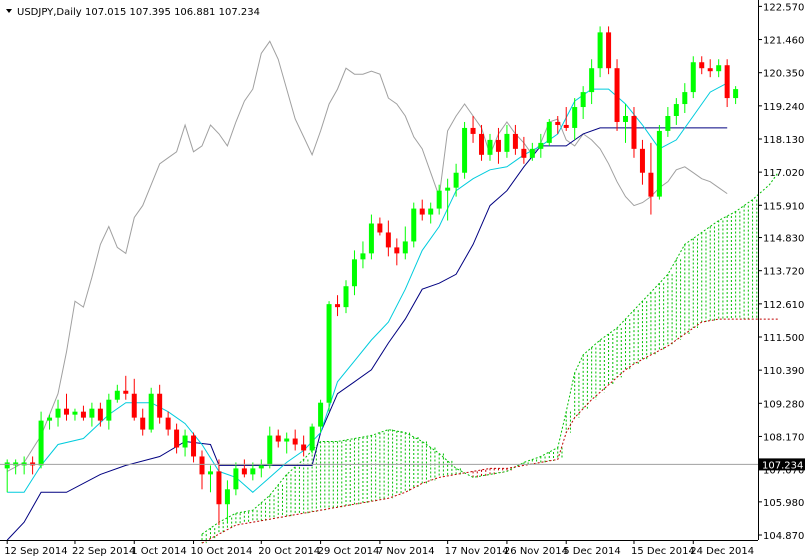 This screenshot has height=559, width=805. Describe the element at coordinates (783, 404) in the screenshot. I see `y-tick-label: 109.280` at that location.